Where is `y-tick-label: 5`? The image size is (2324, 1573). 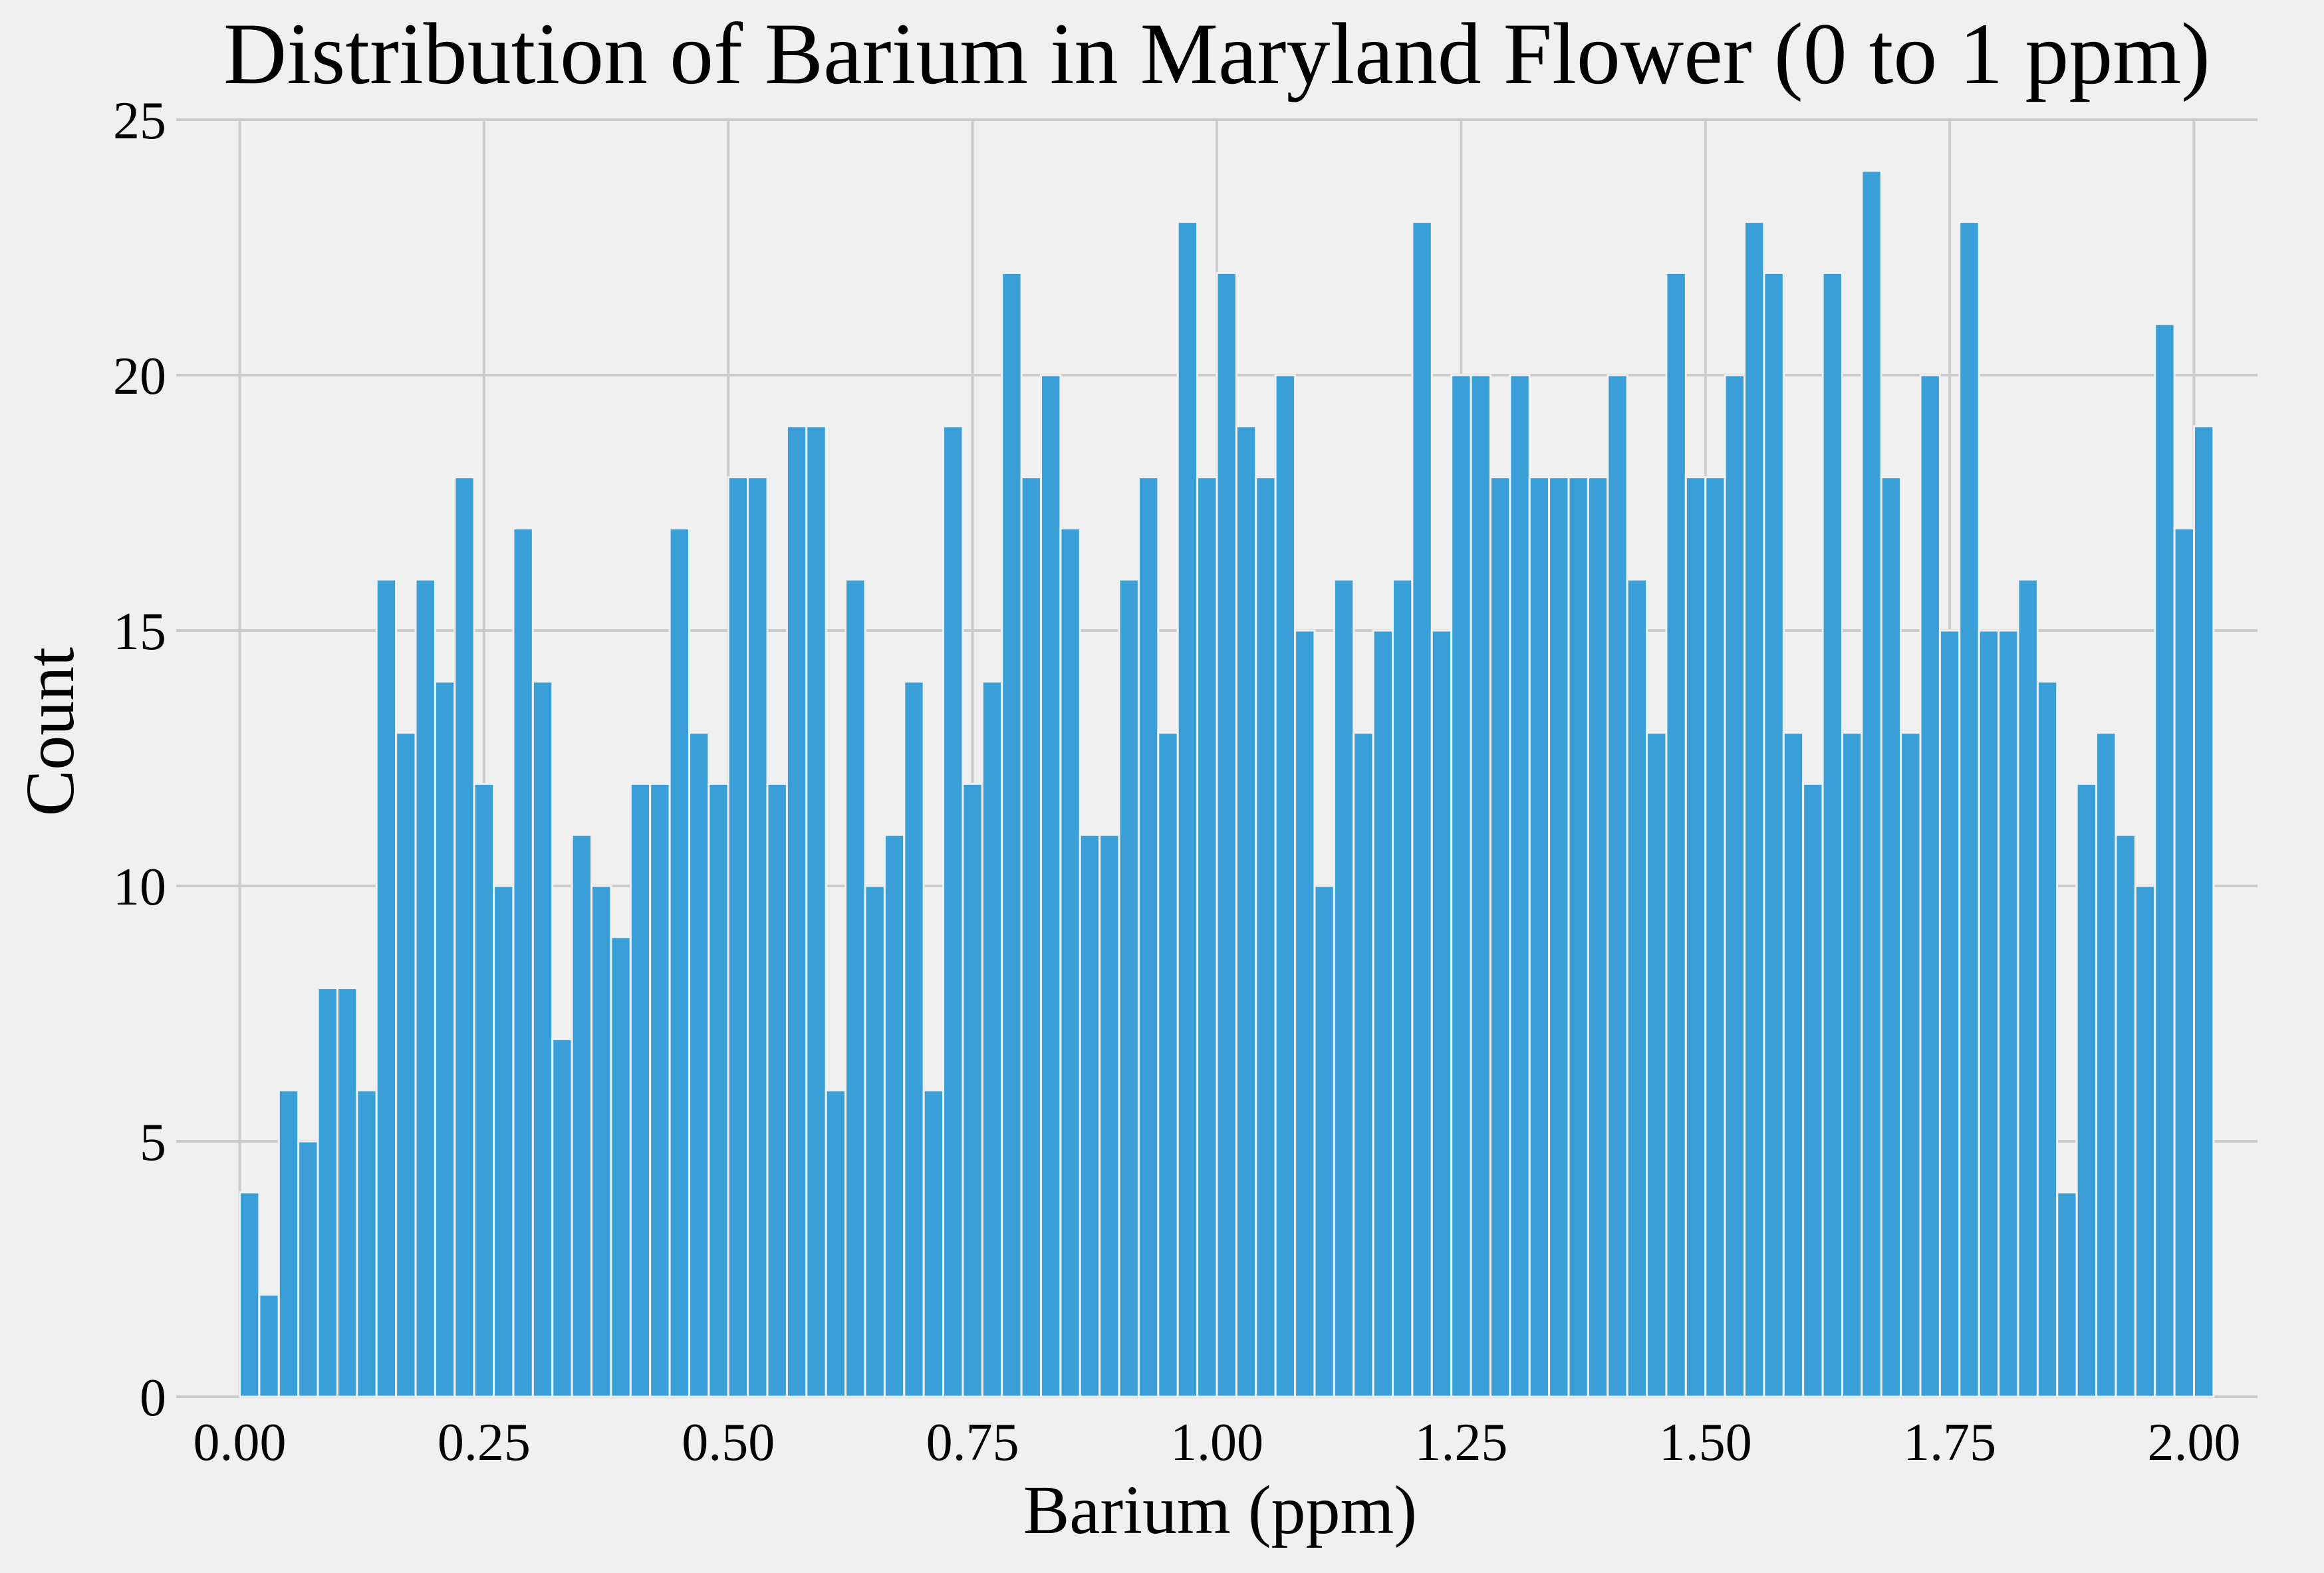 y-tick-label: 5 is located at coordinates (153, 1142).